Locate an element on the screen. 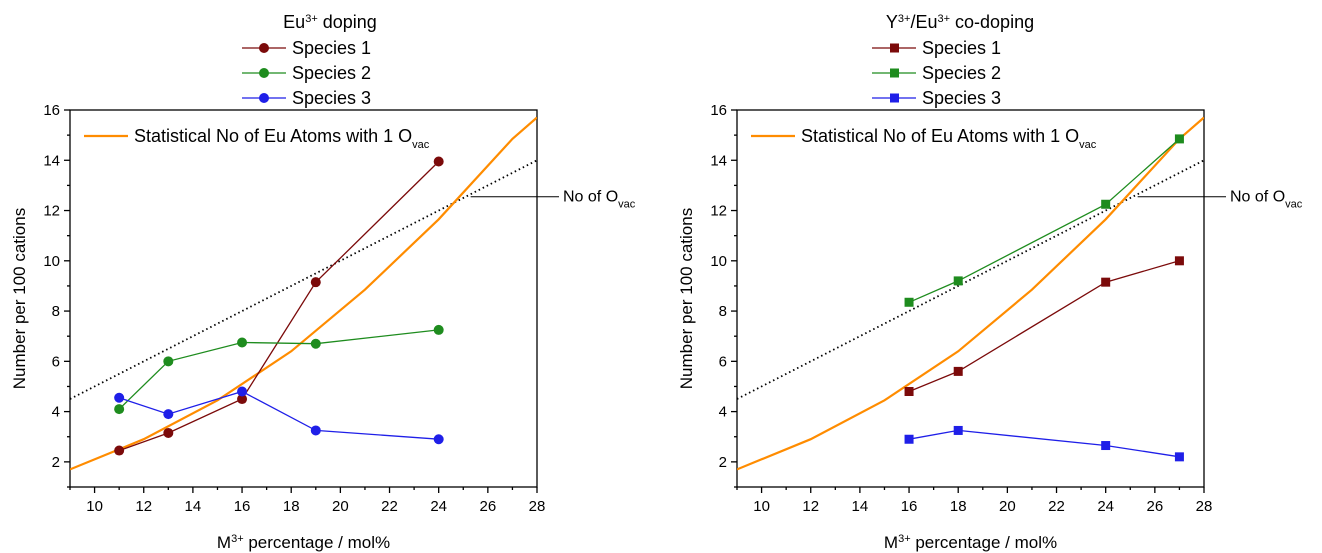  legend-label: Species 1 is located at coordinates (961, 48).